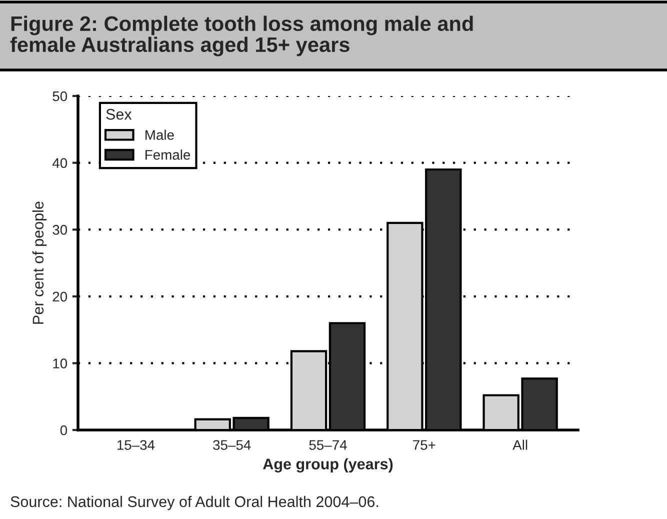 This screenshot has width=667, height=519. What do you see at coordinates (168, 155) in the screenshot?
I see `legend-label: Female` at bounding box center [168, 155].